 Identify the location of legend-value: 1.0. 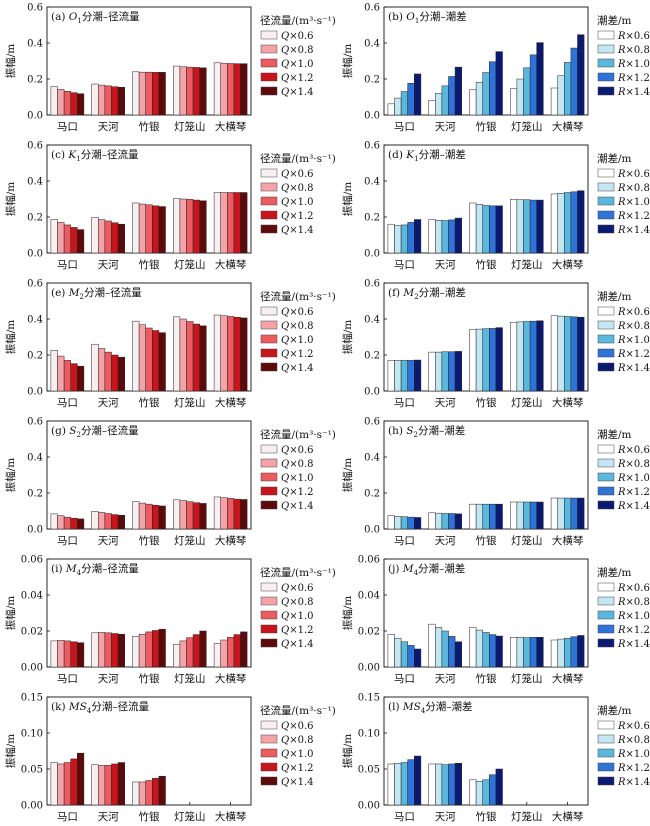
(642, 64).